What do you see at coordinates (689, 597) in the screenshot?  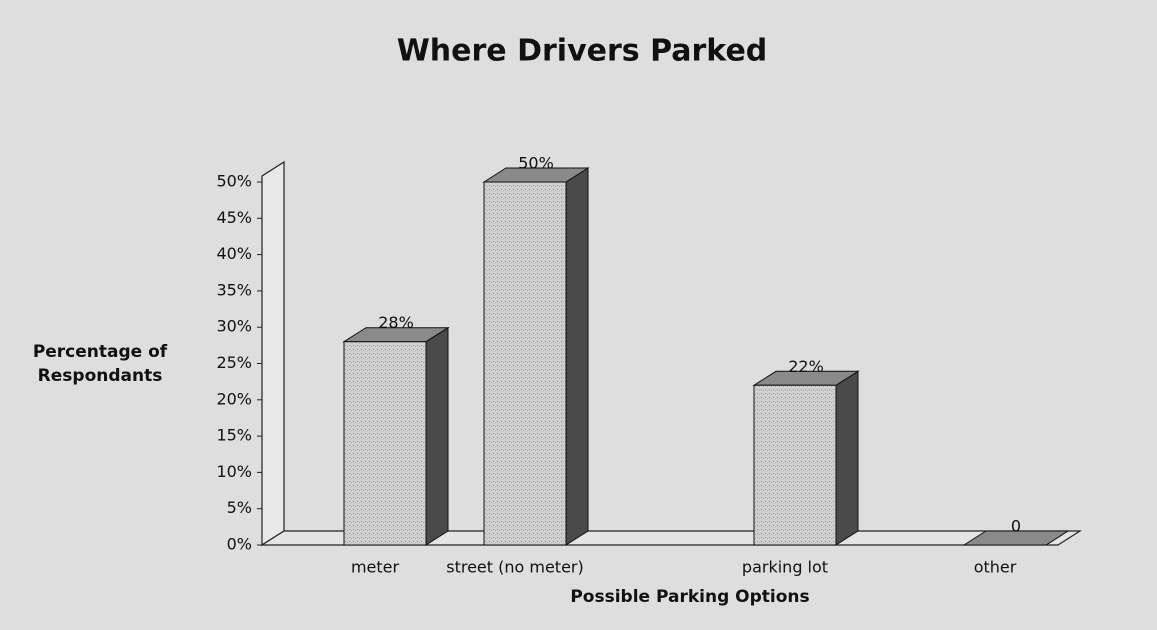 I see `x-axis-title: Possible Parking Options` at bounding box center [689, 597].